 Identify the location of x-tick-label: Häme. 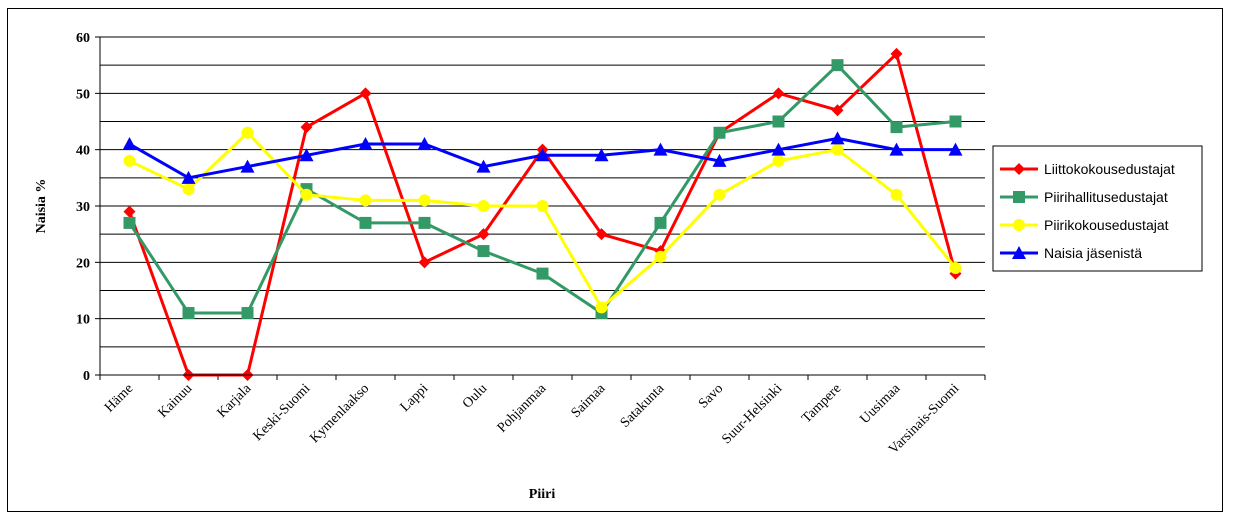
(119, 398).